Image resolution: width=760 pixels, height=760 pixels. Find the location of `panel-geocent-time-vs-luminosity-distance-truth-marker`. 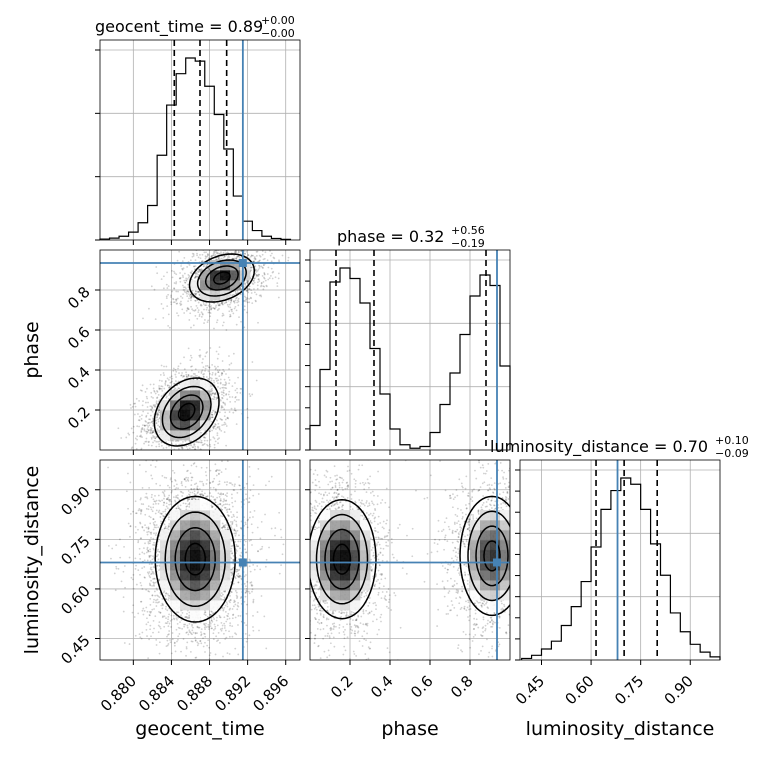

panel-geocent-time-vs-luminosity-distance-truth-marker is located at coordinates (242, 562).